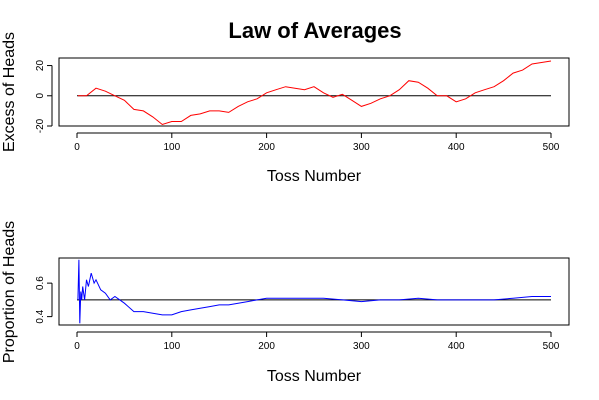  I want to click on y-axis-ticks: -20 0 20, so click(44, 96).